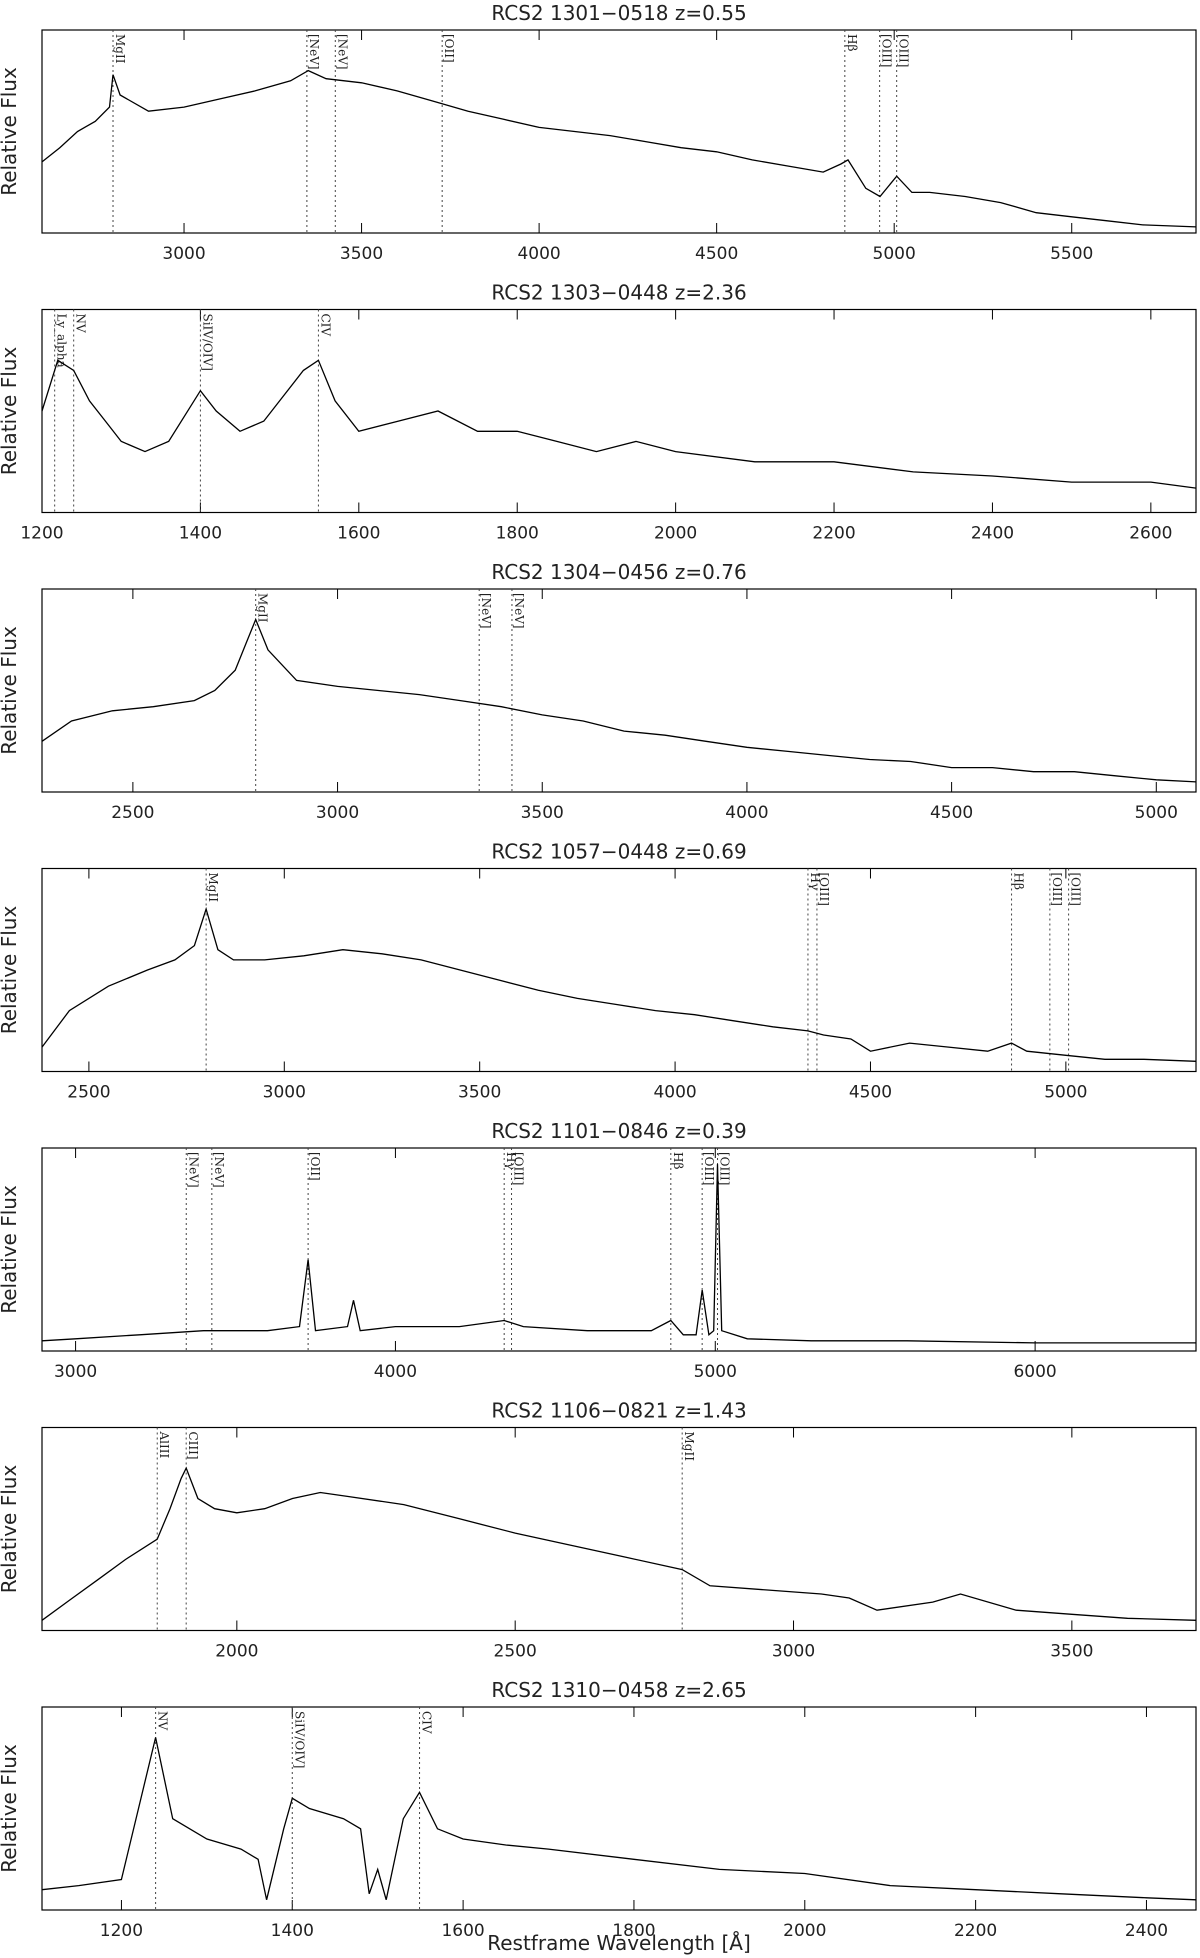  I want to click on emission-line-label: CIII], so click(193, 1446).